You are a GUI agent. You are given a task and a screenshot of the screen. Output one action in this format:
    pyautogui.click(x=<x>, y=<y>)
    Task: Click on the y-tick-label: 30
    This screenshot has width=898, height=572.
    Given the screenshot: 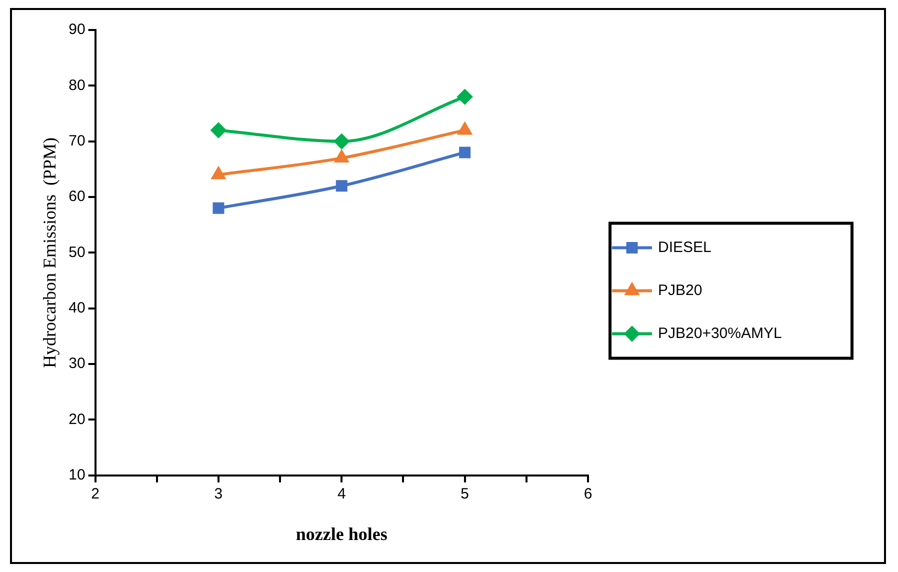 What is the action you would take?
    pyautogui.click(x=77, y=363)
    